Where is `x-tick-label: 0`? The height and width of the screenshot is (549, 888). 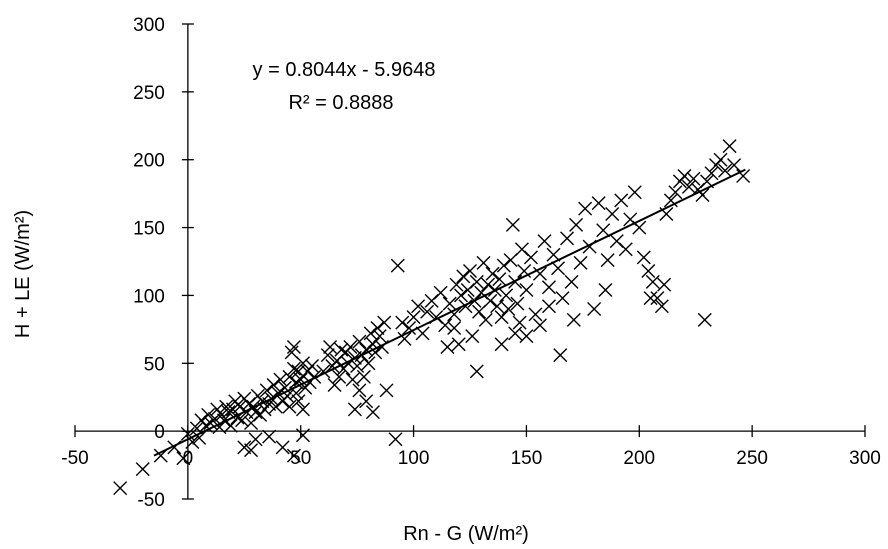 x-tick-label: 0 is located at coordinates (188, 458).